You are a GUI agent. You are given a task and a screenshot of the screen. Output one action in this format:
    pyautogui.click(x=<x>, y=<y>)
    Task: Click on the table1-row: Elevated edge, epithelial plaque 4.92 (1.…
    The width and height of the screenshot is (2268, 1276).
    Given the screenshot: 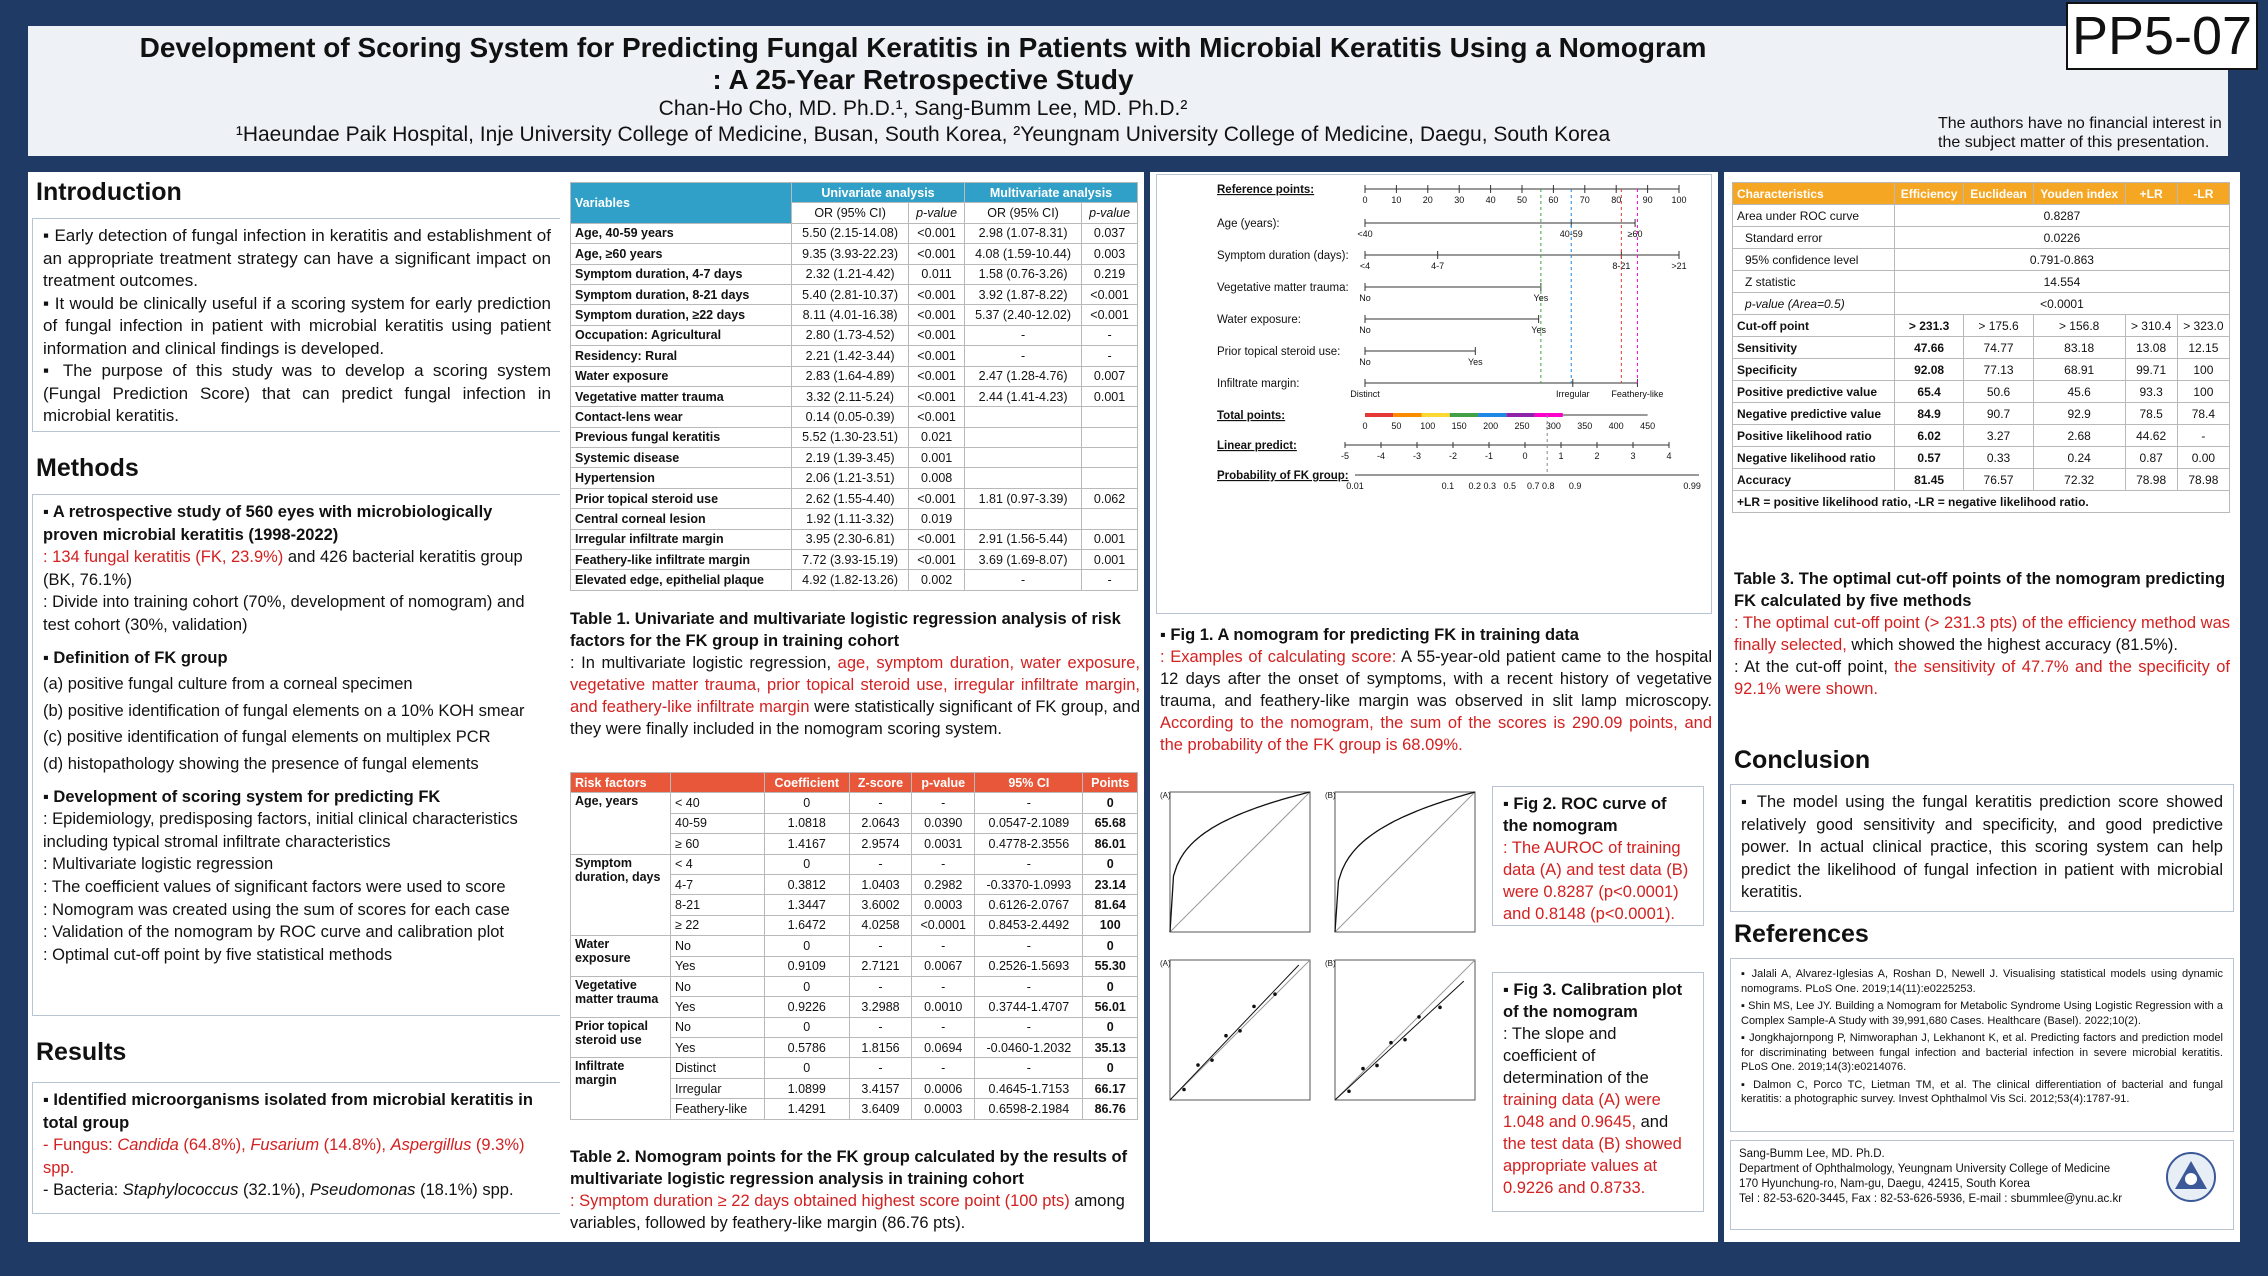 What is the action you would take?
    pyautogui.click(x=853, y=580)
    